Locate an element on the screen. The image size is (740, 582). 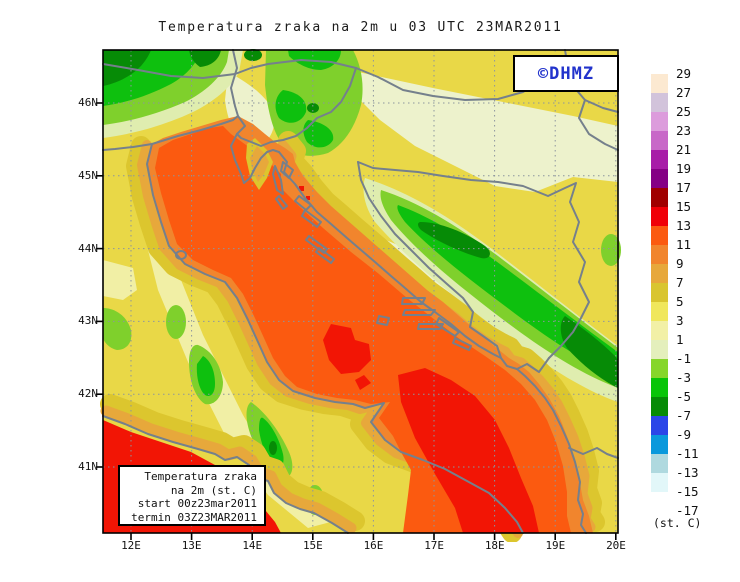
colorbar-unit-label: (st. C) is located at coordinates (677, 523).